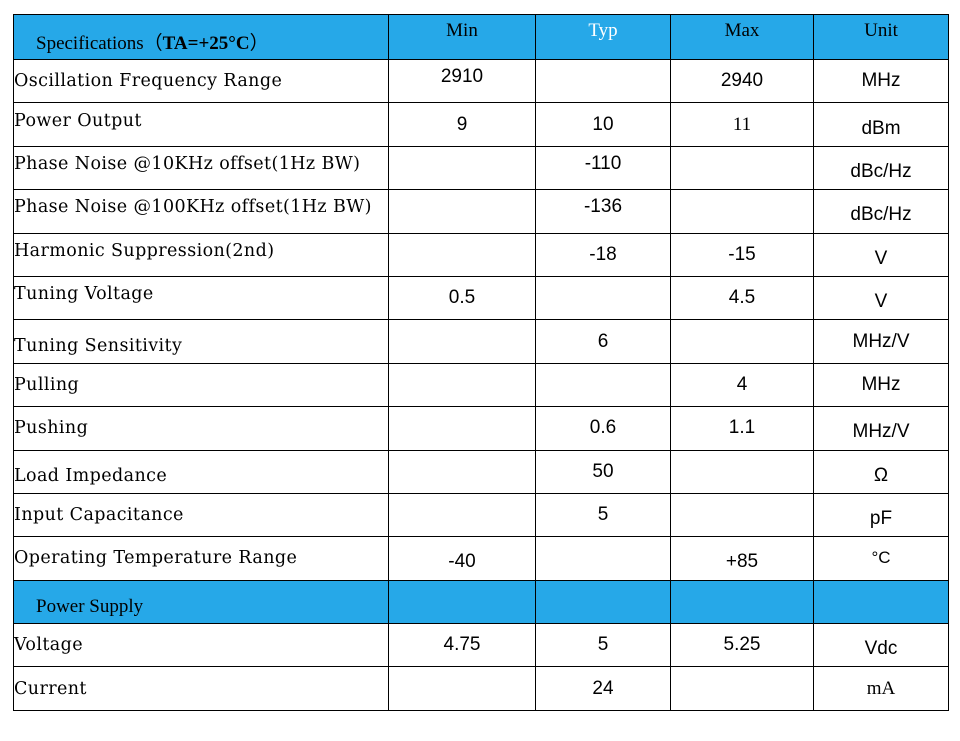 The width and height of the screenshot is (960, 741). I want to click on unit-cell: Vdc, so click(881, 645).